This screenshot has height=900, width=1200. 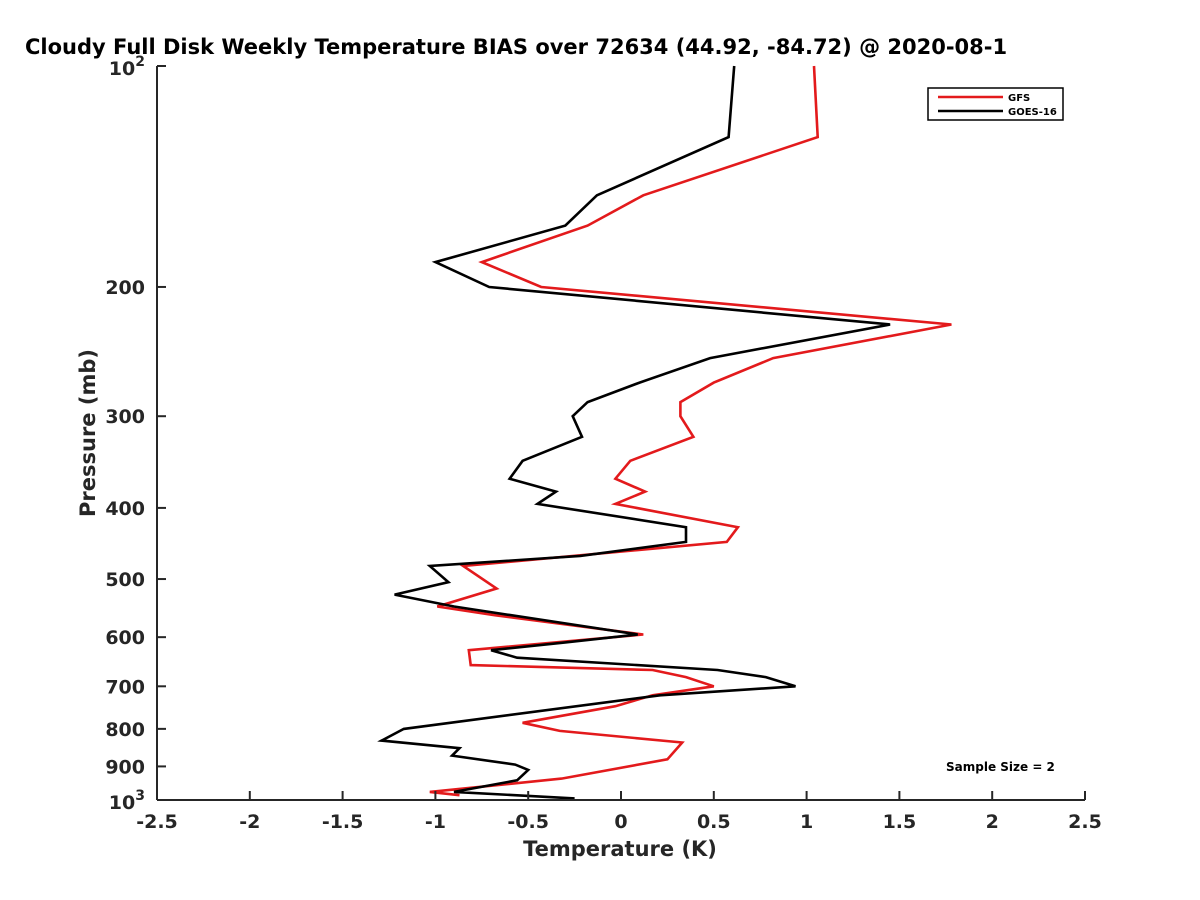 I want to click on x-tick-label: 2, so click(x=992, y=822).